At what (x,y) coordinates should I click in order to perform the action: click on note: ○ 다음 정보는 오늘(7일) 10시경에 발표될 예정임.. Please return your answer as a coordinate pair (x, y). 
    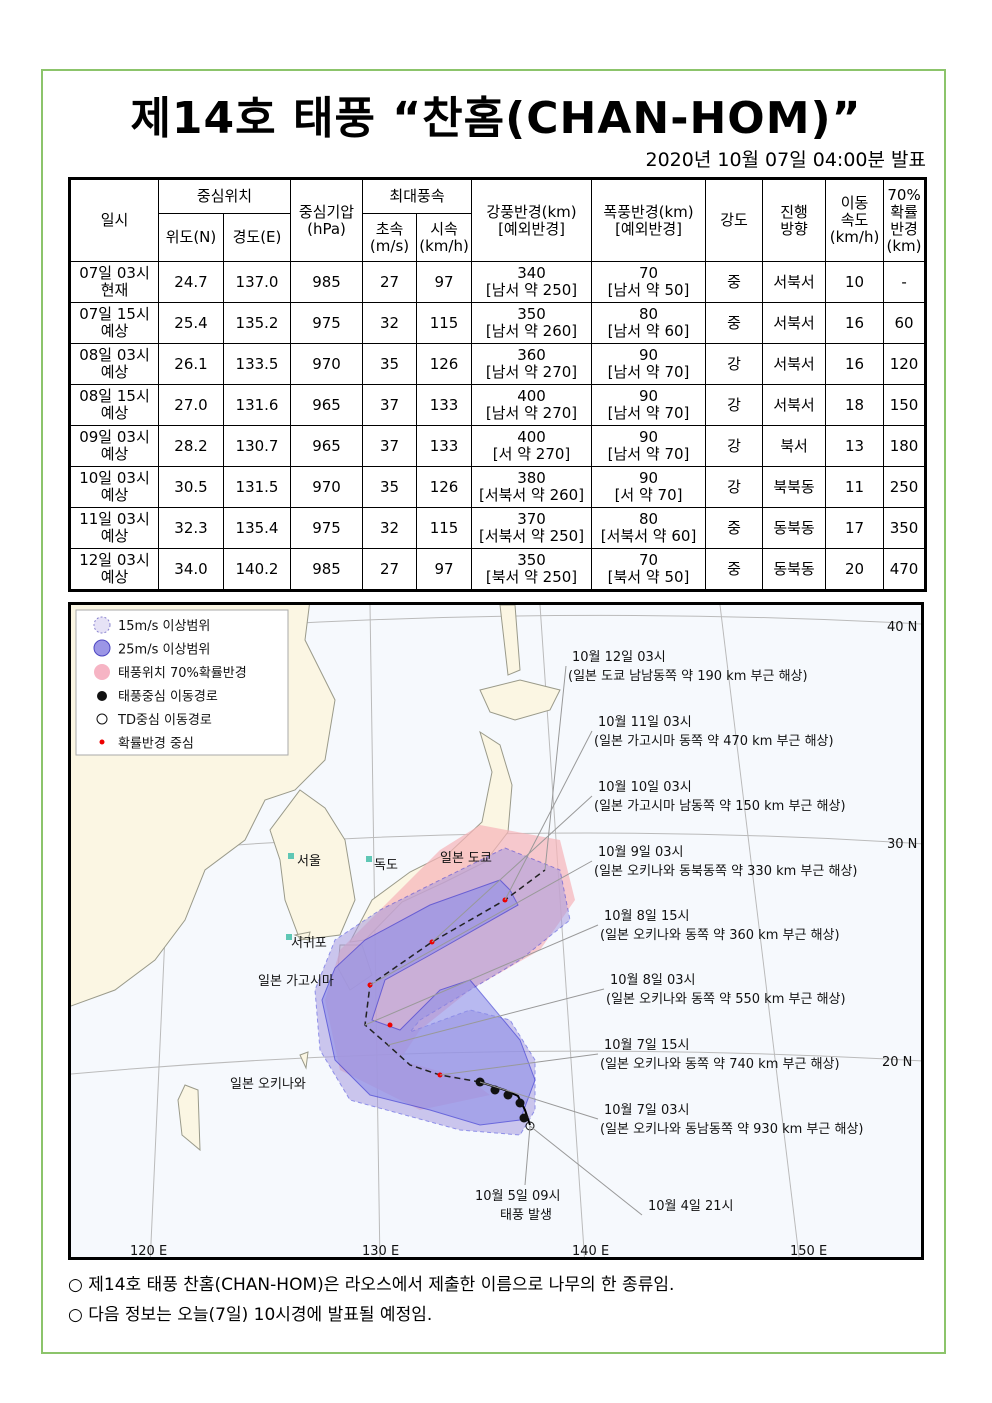
    Looking at the image, I should click on (250, 1315).